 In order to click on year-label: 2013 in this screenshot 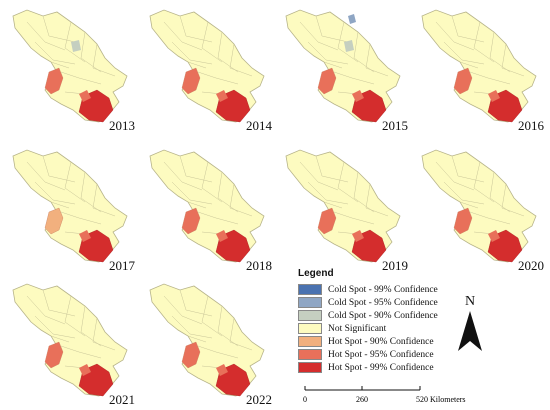, I will do `click(122, 125)`.